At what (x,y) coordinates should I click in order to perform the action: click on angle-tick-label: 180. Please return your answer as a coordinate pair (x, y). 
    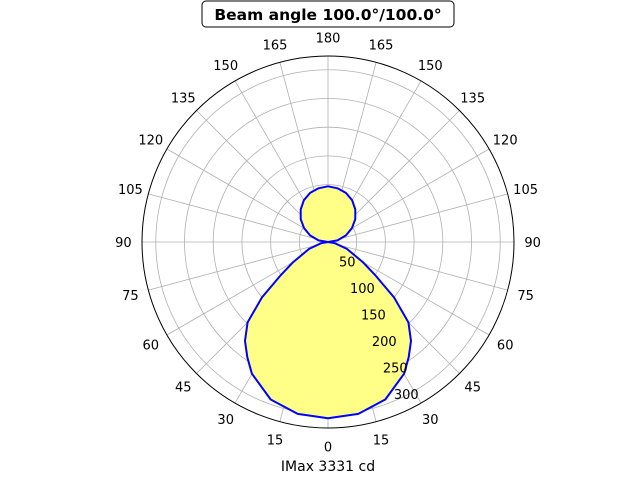
    Looking at the image, I should click on (328, 38).